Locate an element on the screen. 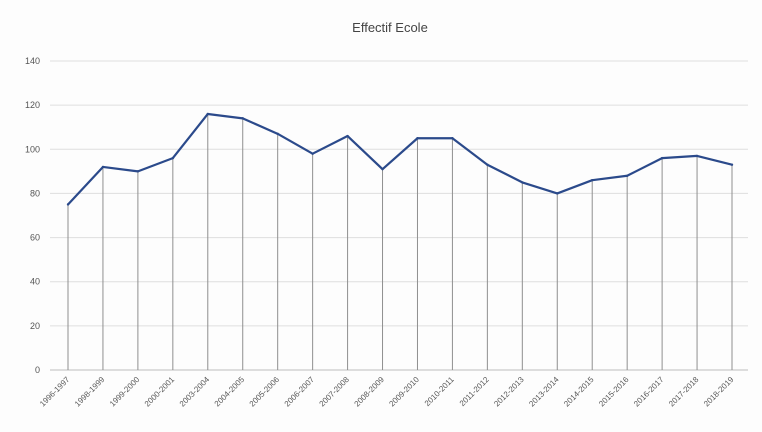 Image resolution: width=762 pixels, height=432 pixels. y-tick-label: 80 is located at coordinates (35, 193).